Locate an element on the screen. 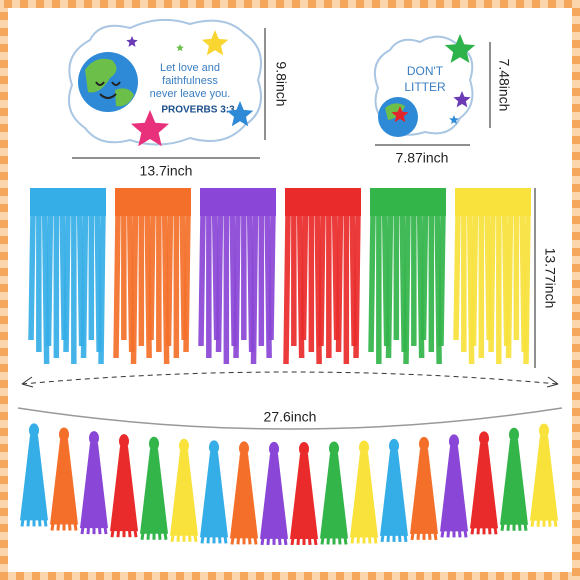 This screenshot has height=580, width=580. land is located at coordinates (109, 82).